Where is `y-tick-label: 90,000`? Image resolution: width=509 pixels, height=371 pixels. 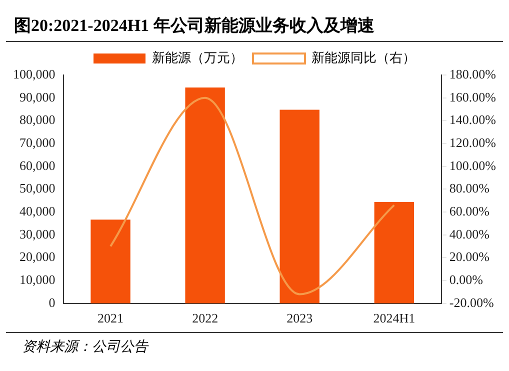
y-tick-label: 90,000 is located at coordinates (38, 96).